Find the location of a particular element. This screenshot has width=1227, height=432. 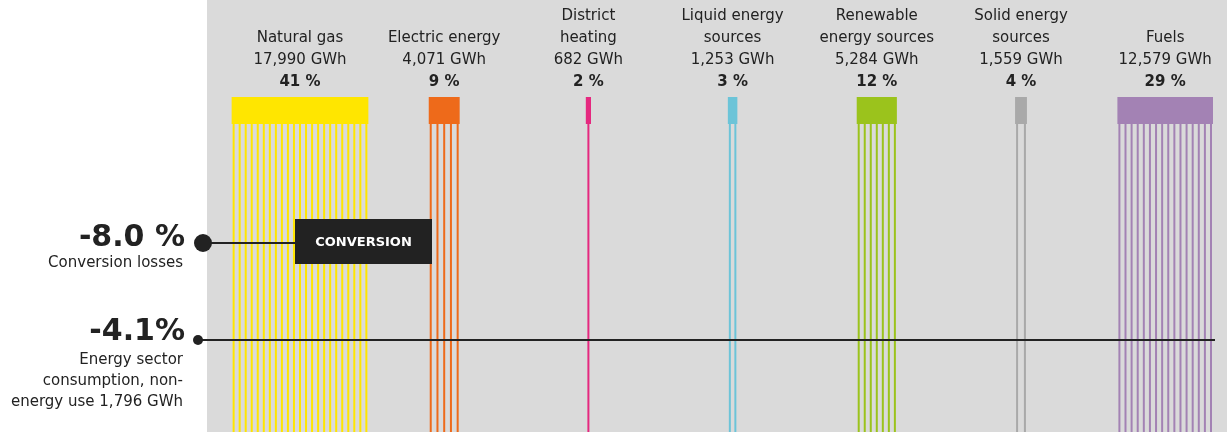

data-label: 1,253 GWh is located at coordinates (732, 59).